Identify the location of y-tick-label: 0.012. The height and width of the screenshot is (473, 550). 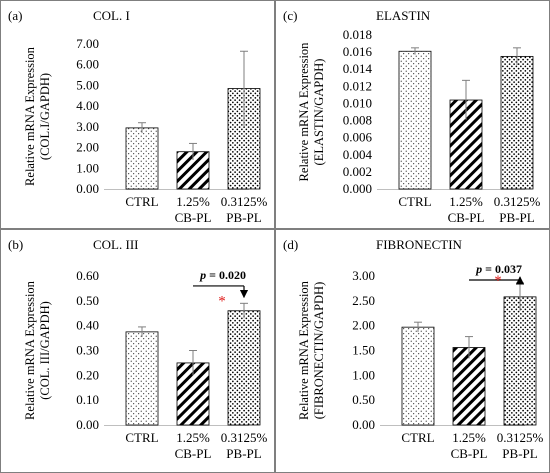
(357, 85).